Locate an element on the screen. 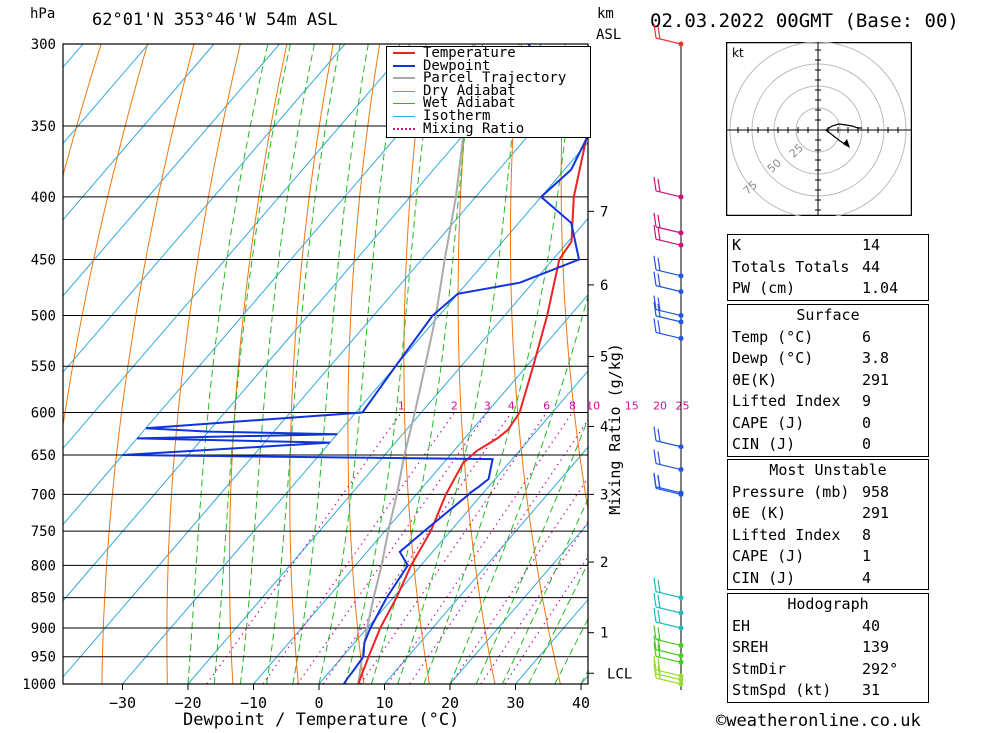 Image resolution: width=1000 pixels, height=733 pixels. pressure-tick-label: 900 is located at coordinates (43, 629).